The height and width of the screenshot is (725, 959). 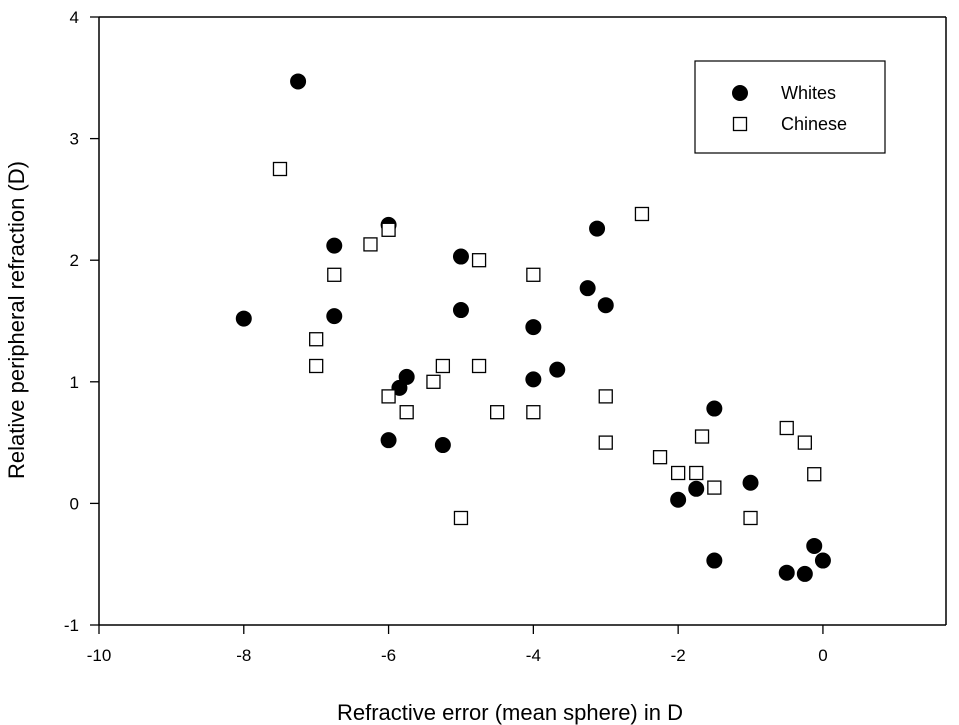 What do you see at coordinates (822, 655) in the screenshot?
I see `x-tick-label: 0` at bounding box center [822, 655].